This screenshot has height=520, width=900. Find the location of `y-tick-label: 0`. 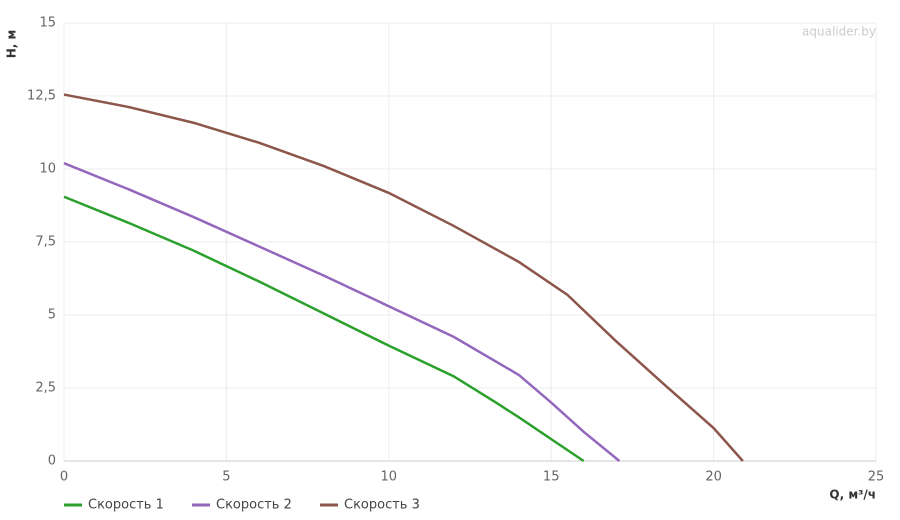

y-tick-label: 0 is located at coordinates (52, 461).